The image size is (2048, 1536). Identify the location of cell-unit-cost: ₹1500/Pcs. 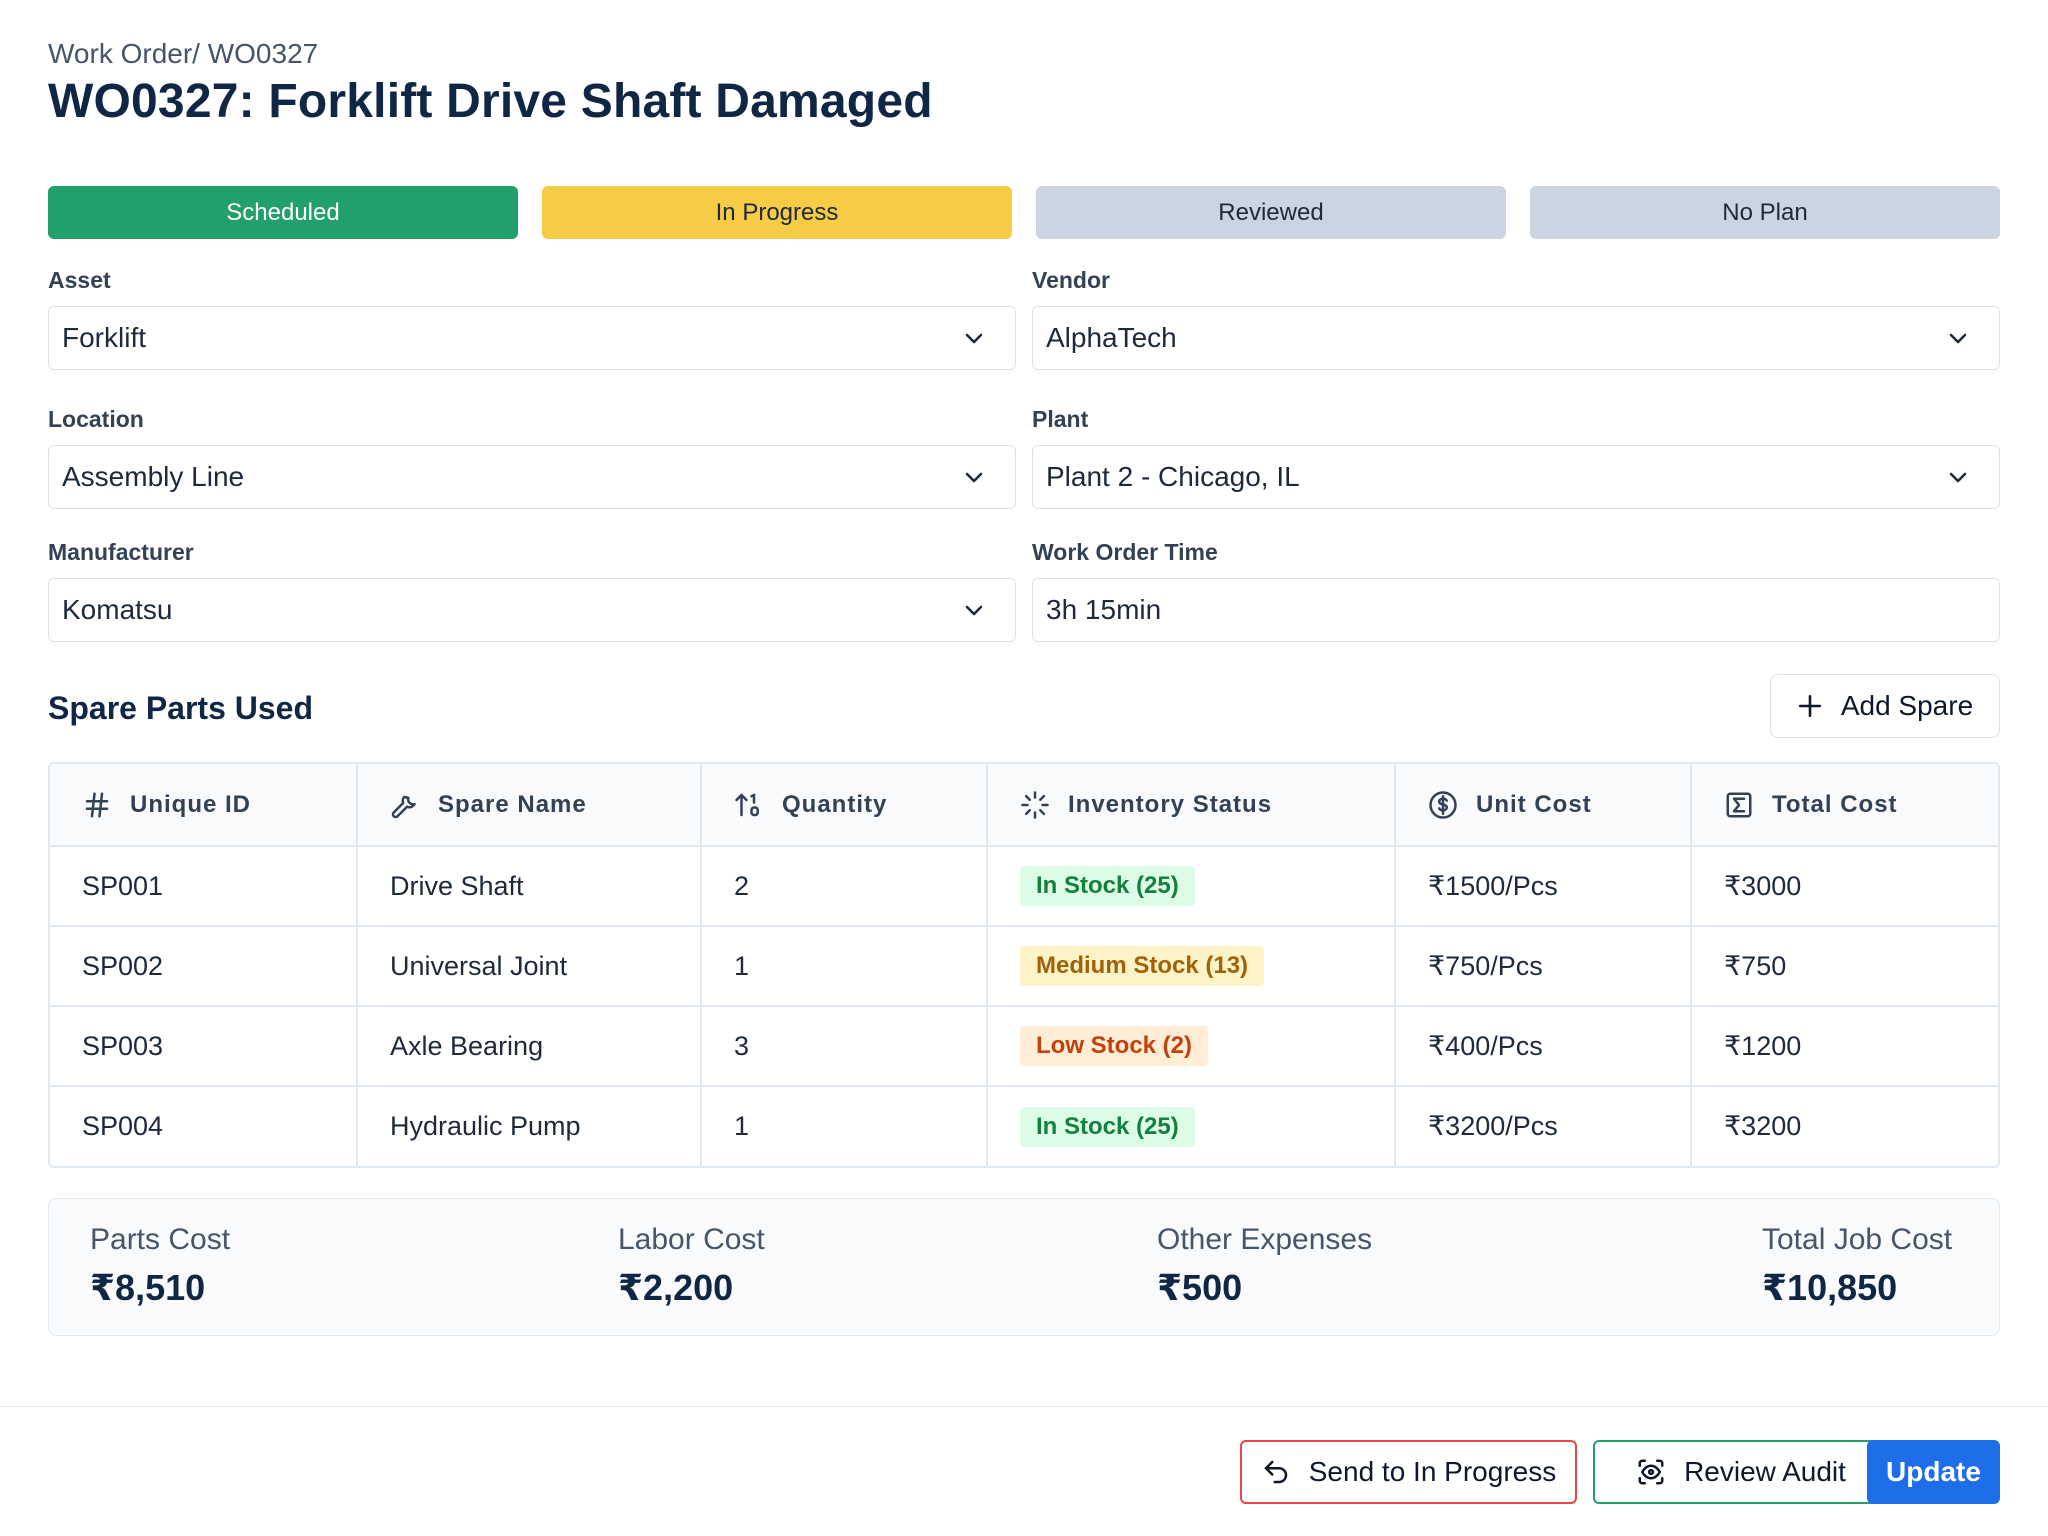
(1543, 886).